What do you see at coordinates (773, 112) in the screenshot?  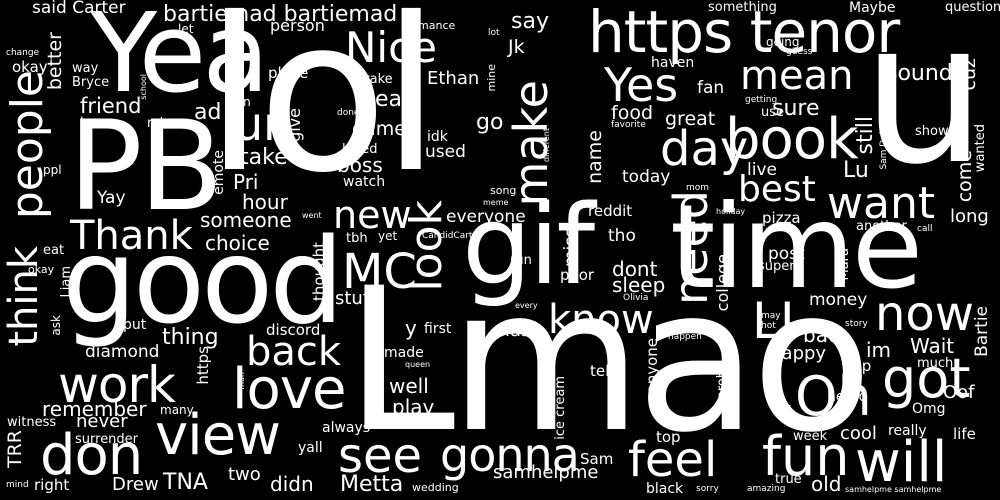 I see `word-use: use` at bounding box center [773, 112].